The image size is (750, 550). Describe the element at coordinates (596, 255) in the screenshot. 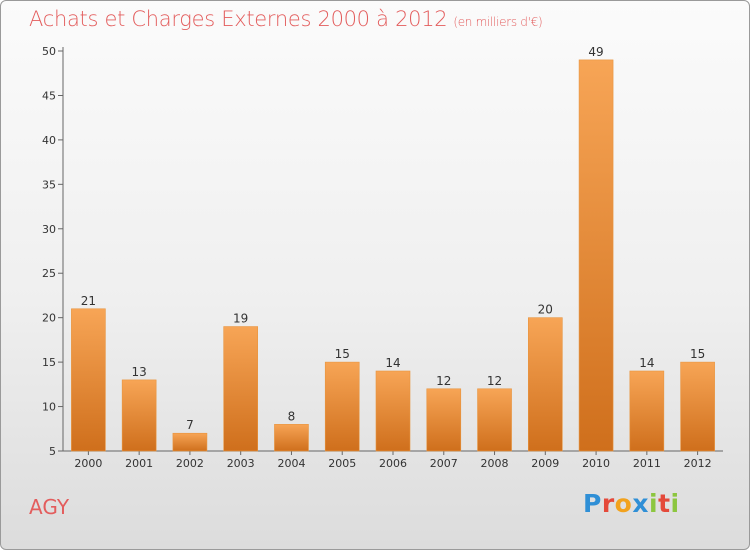

I see `bar-2010` at that location.